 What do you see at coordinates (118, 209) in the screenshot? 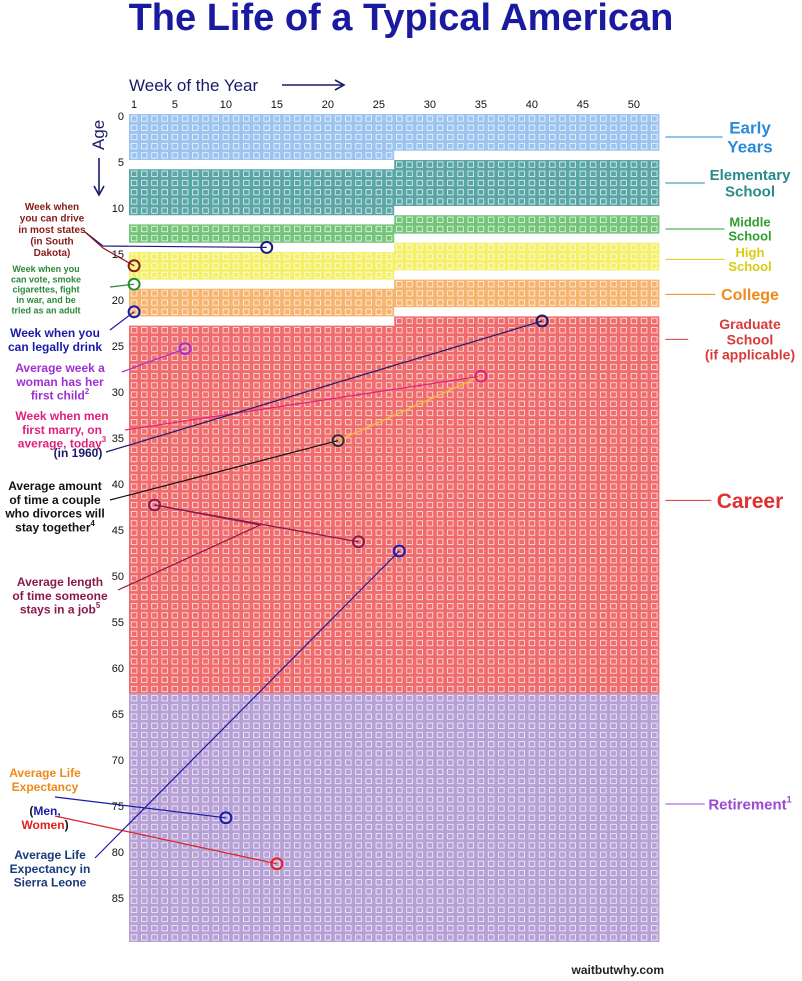
I see `y-tick-label: 10` at bounding box center [118, 209].